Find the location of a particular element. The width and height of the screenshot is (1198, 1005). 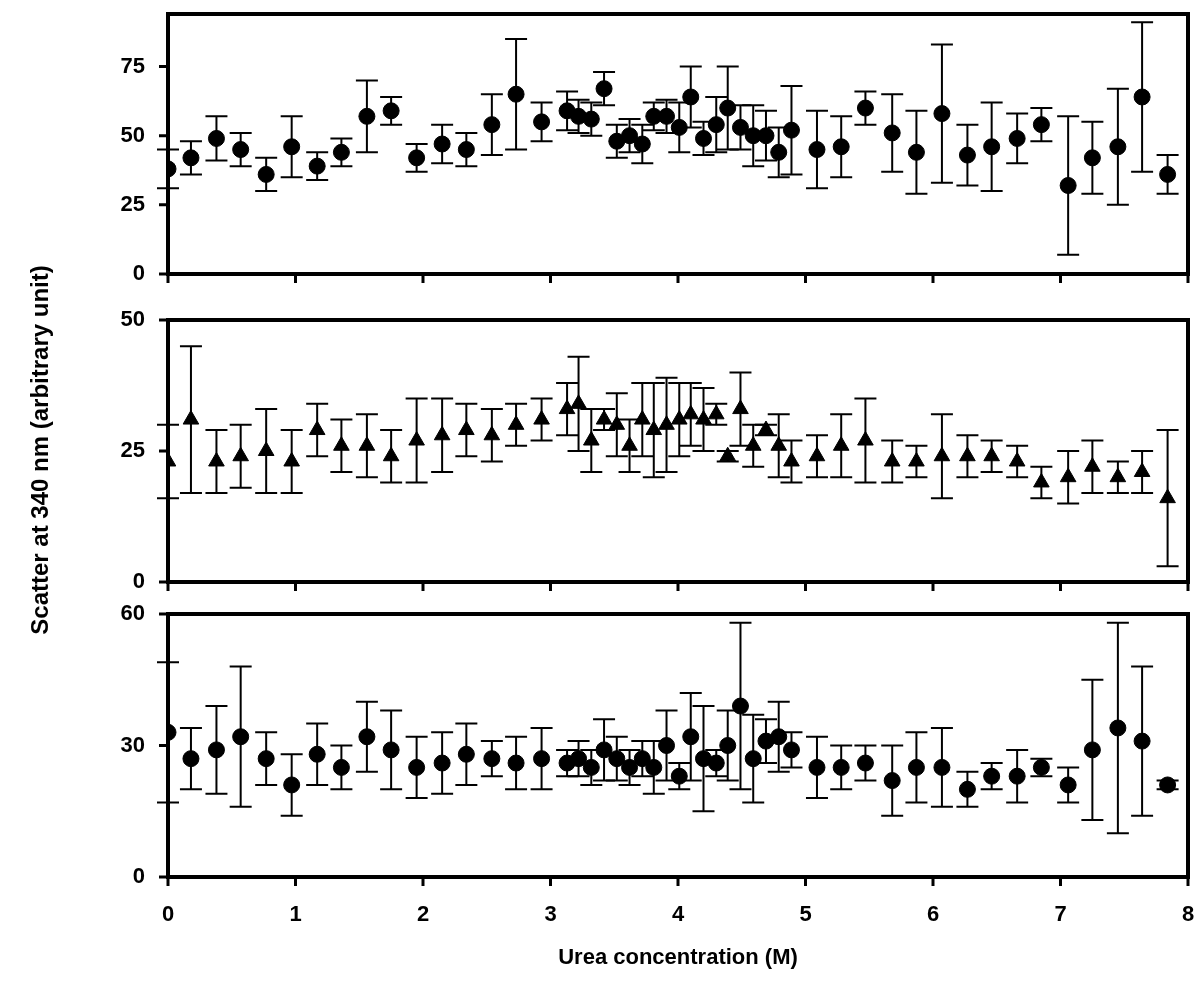

y-tick-label: 60 is located at coordinates (132, 613).